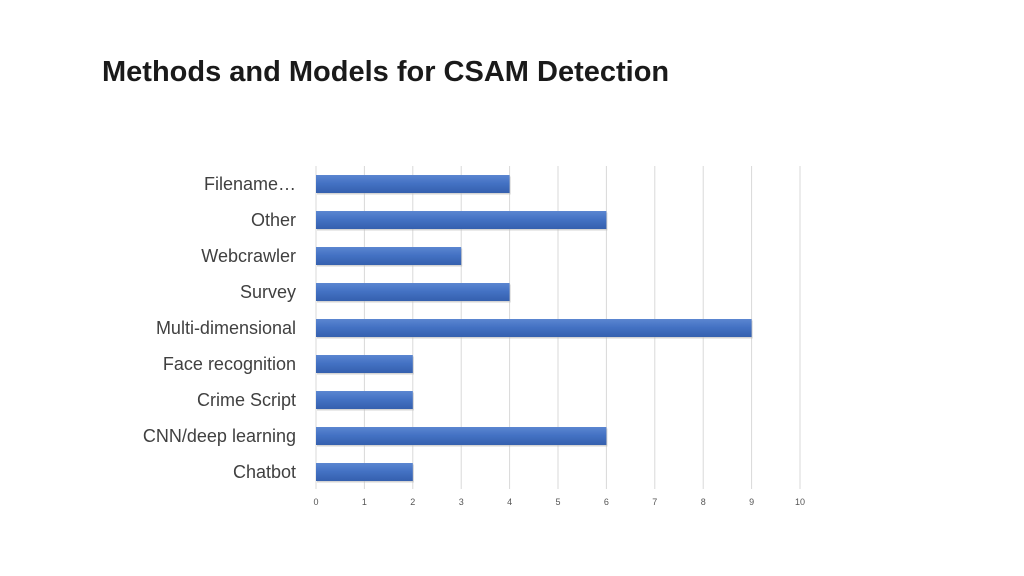  What do you see at coordinates (386, 72) in the screenshot?
I see `slide-title: Methods and Models for CSAM Detection` at bounding box center [386, 72].